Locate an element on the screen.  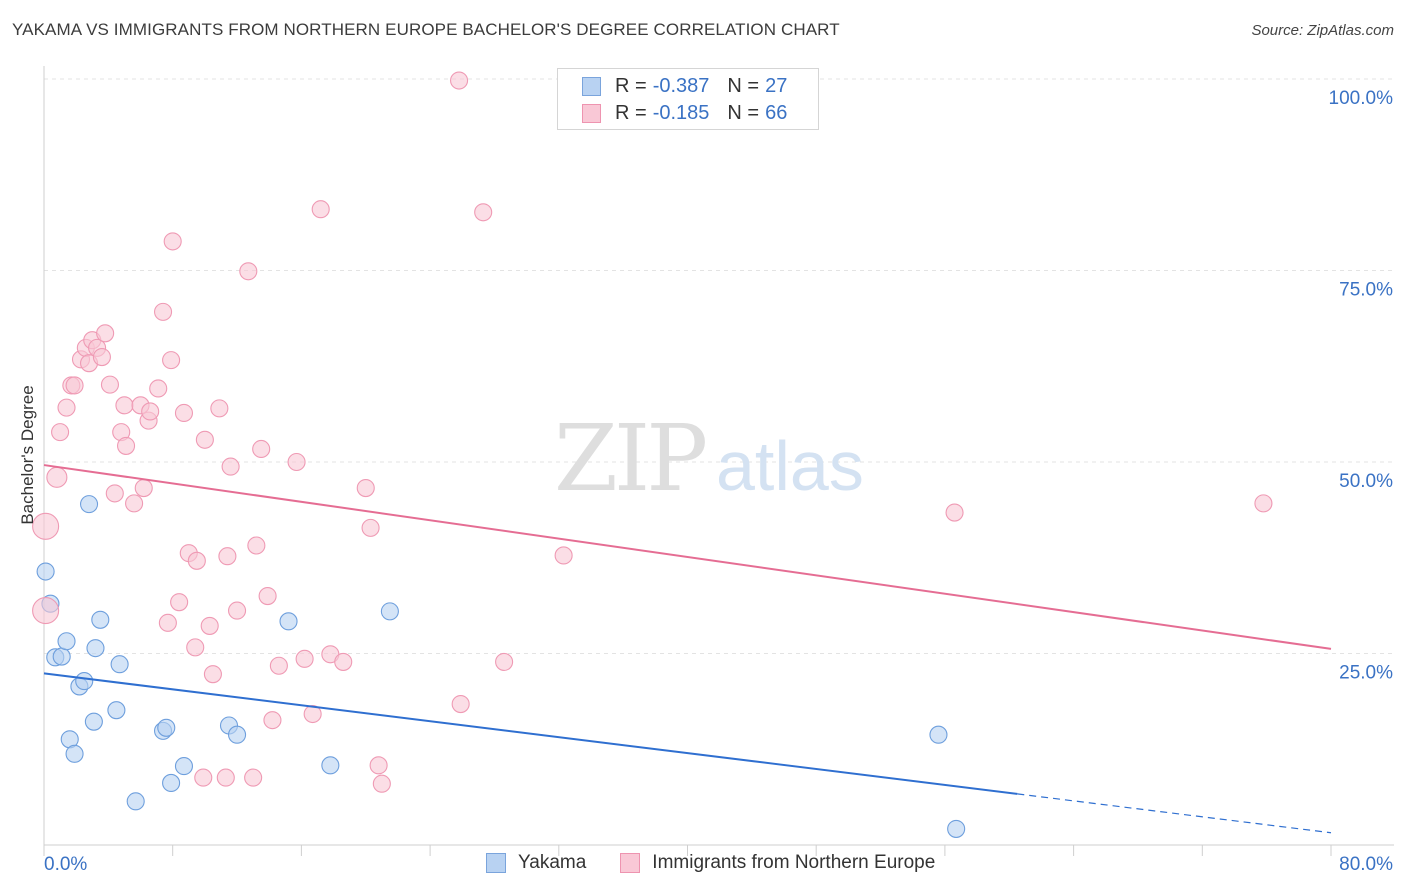
y-tick-label: 25.0% is located at coordinates (1366, 673).